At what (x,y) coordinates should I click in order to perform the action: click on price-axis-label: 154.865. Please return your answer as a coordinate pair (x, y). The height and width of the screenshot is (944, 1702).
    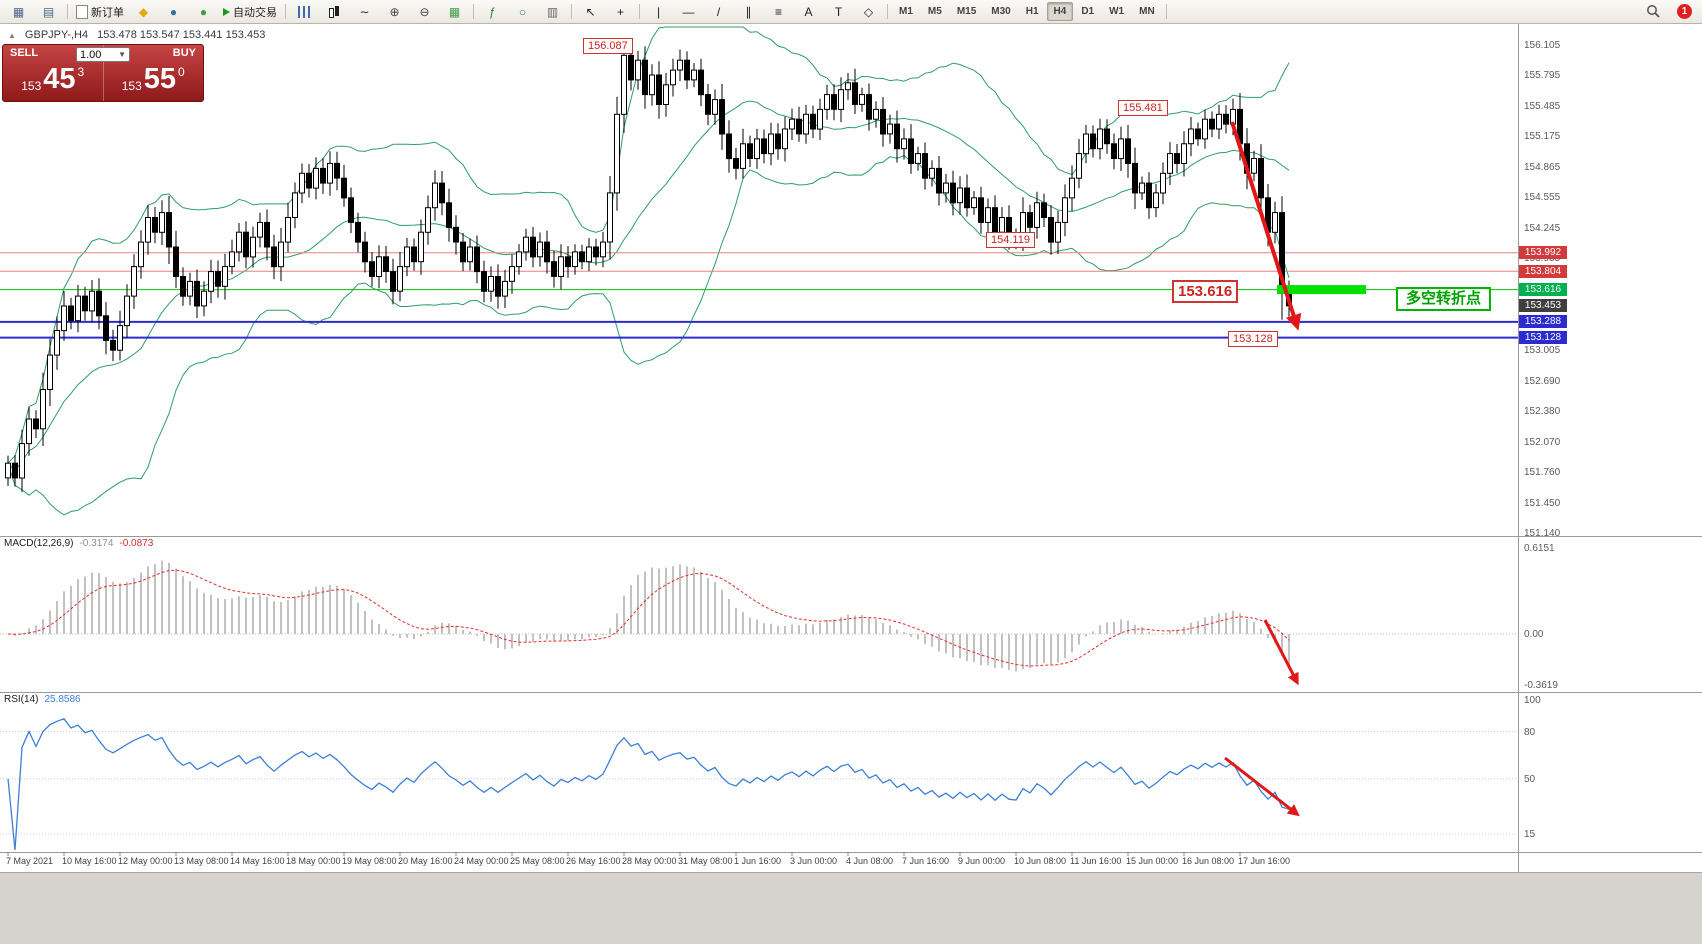
    Looking at the image, I should click on (1542, 167).